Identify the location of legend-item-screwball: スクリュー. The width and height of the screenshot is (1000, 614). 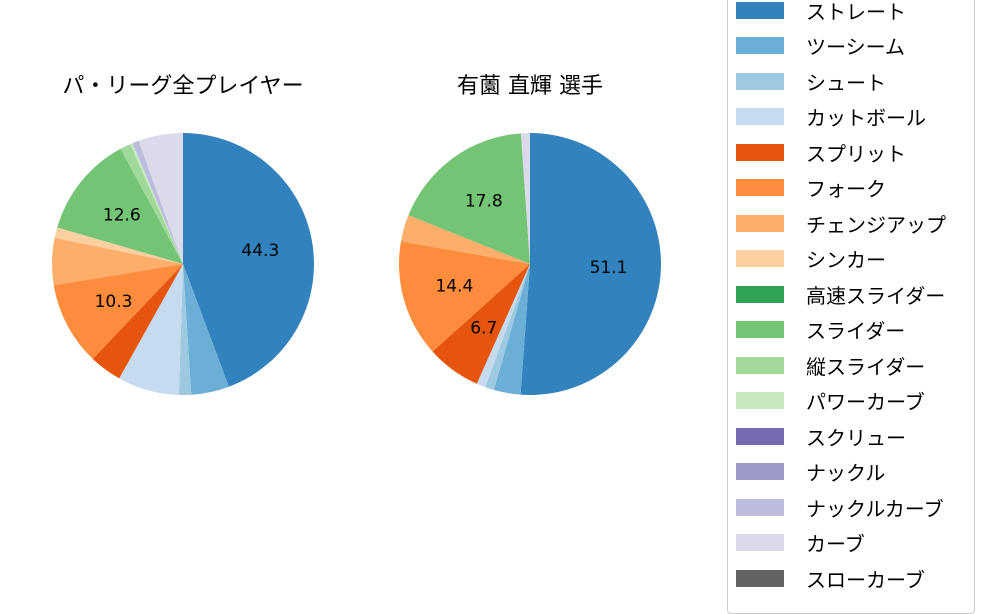
(821, 436).